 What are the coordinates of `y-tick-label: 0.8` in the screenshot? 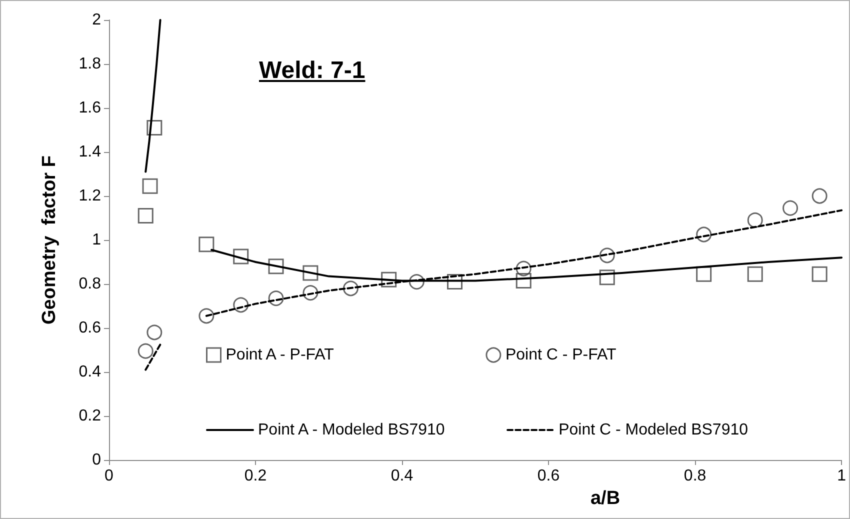 It's located at (90, 284).